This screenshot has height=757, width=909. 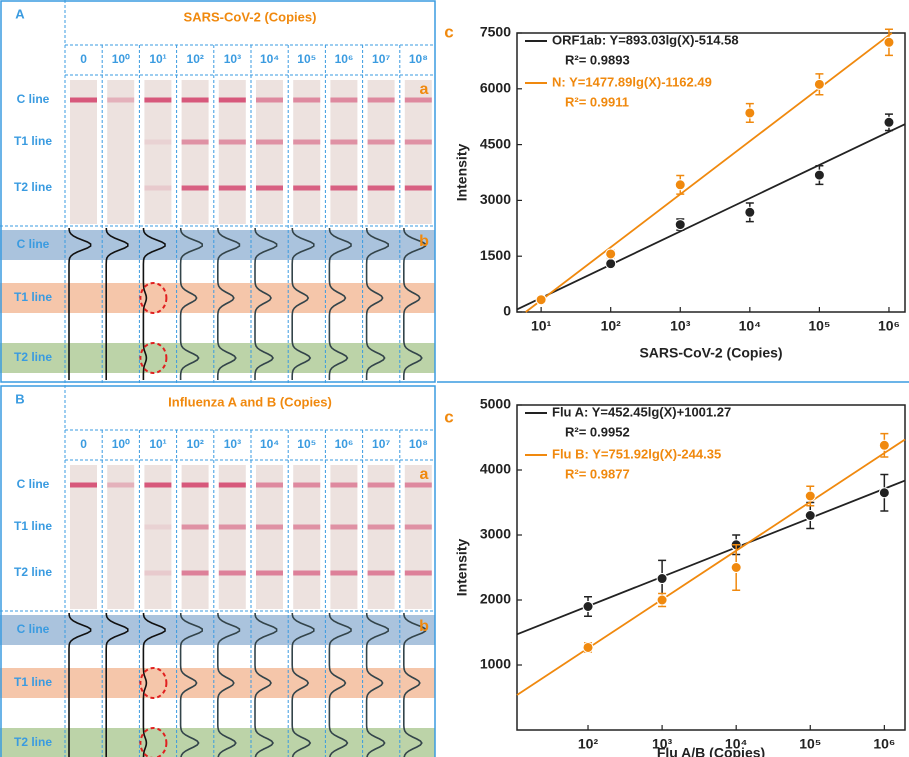 I want to click on r-squared: R²= 0.9893, so click(x=597, y=59).